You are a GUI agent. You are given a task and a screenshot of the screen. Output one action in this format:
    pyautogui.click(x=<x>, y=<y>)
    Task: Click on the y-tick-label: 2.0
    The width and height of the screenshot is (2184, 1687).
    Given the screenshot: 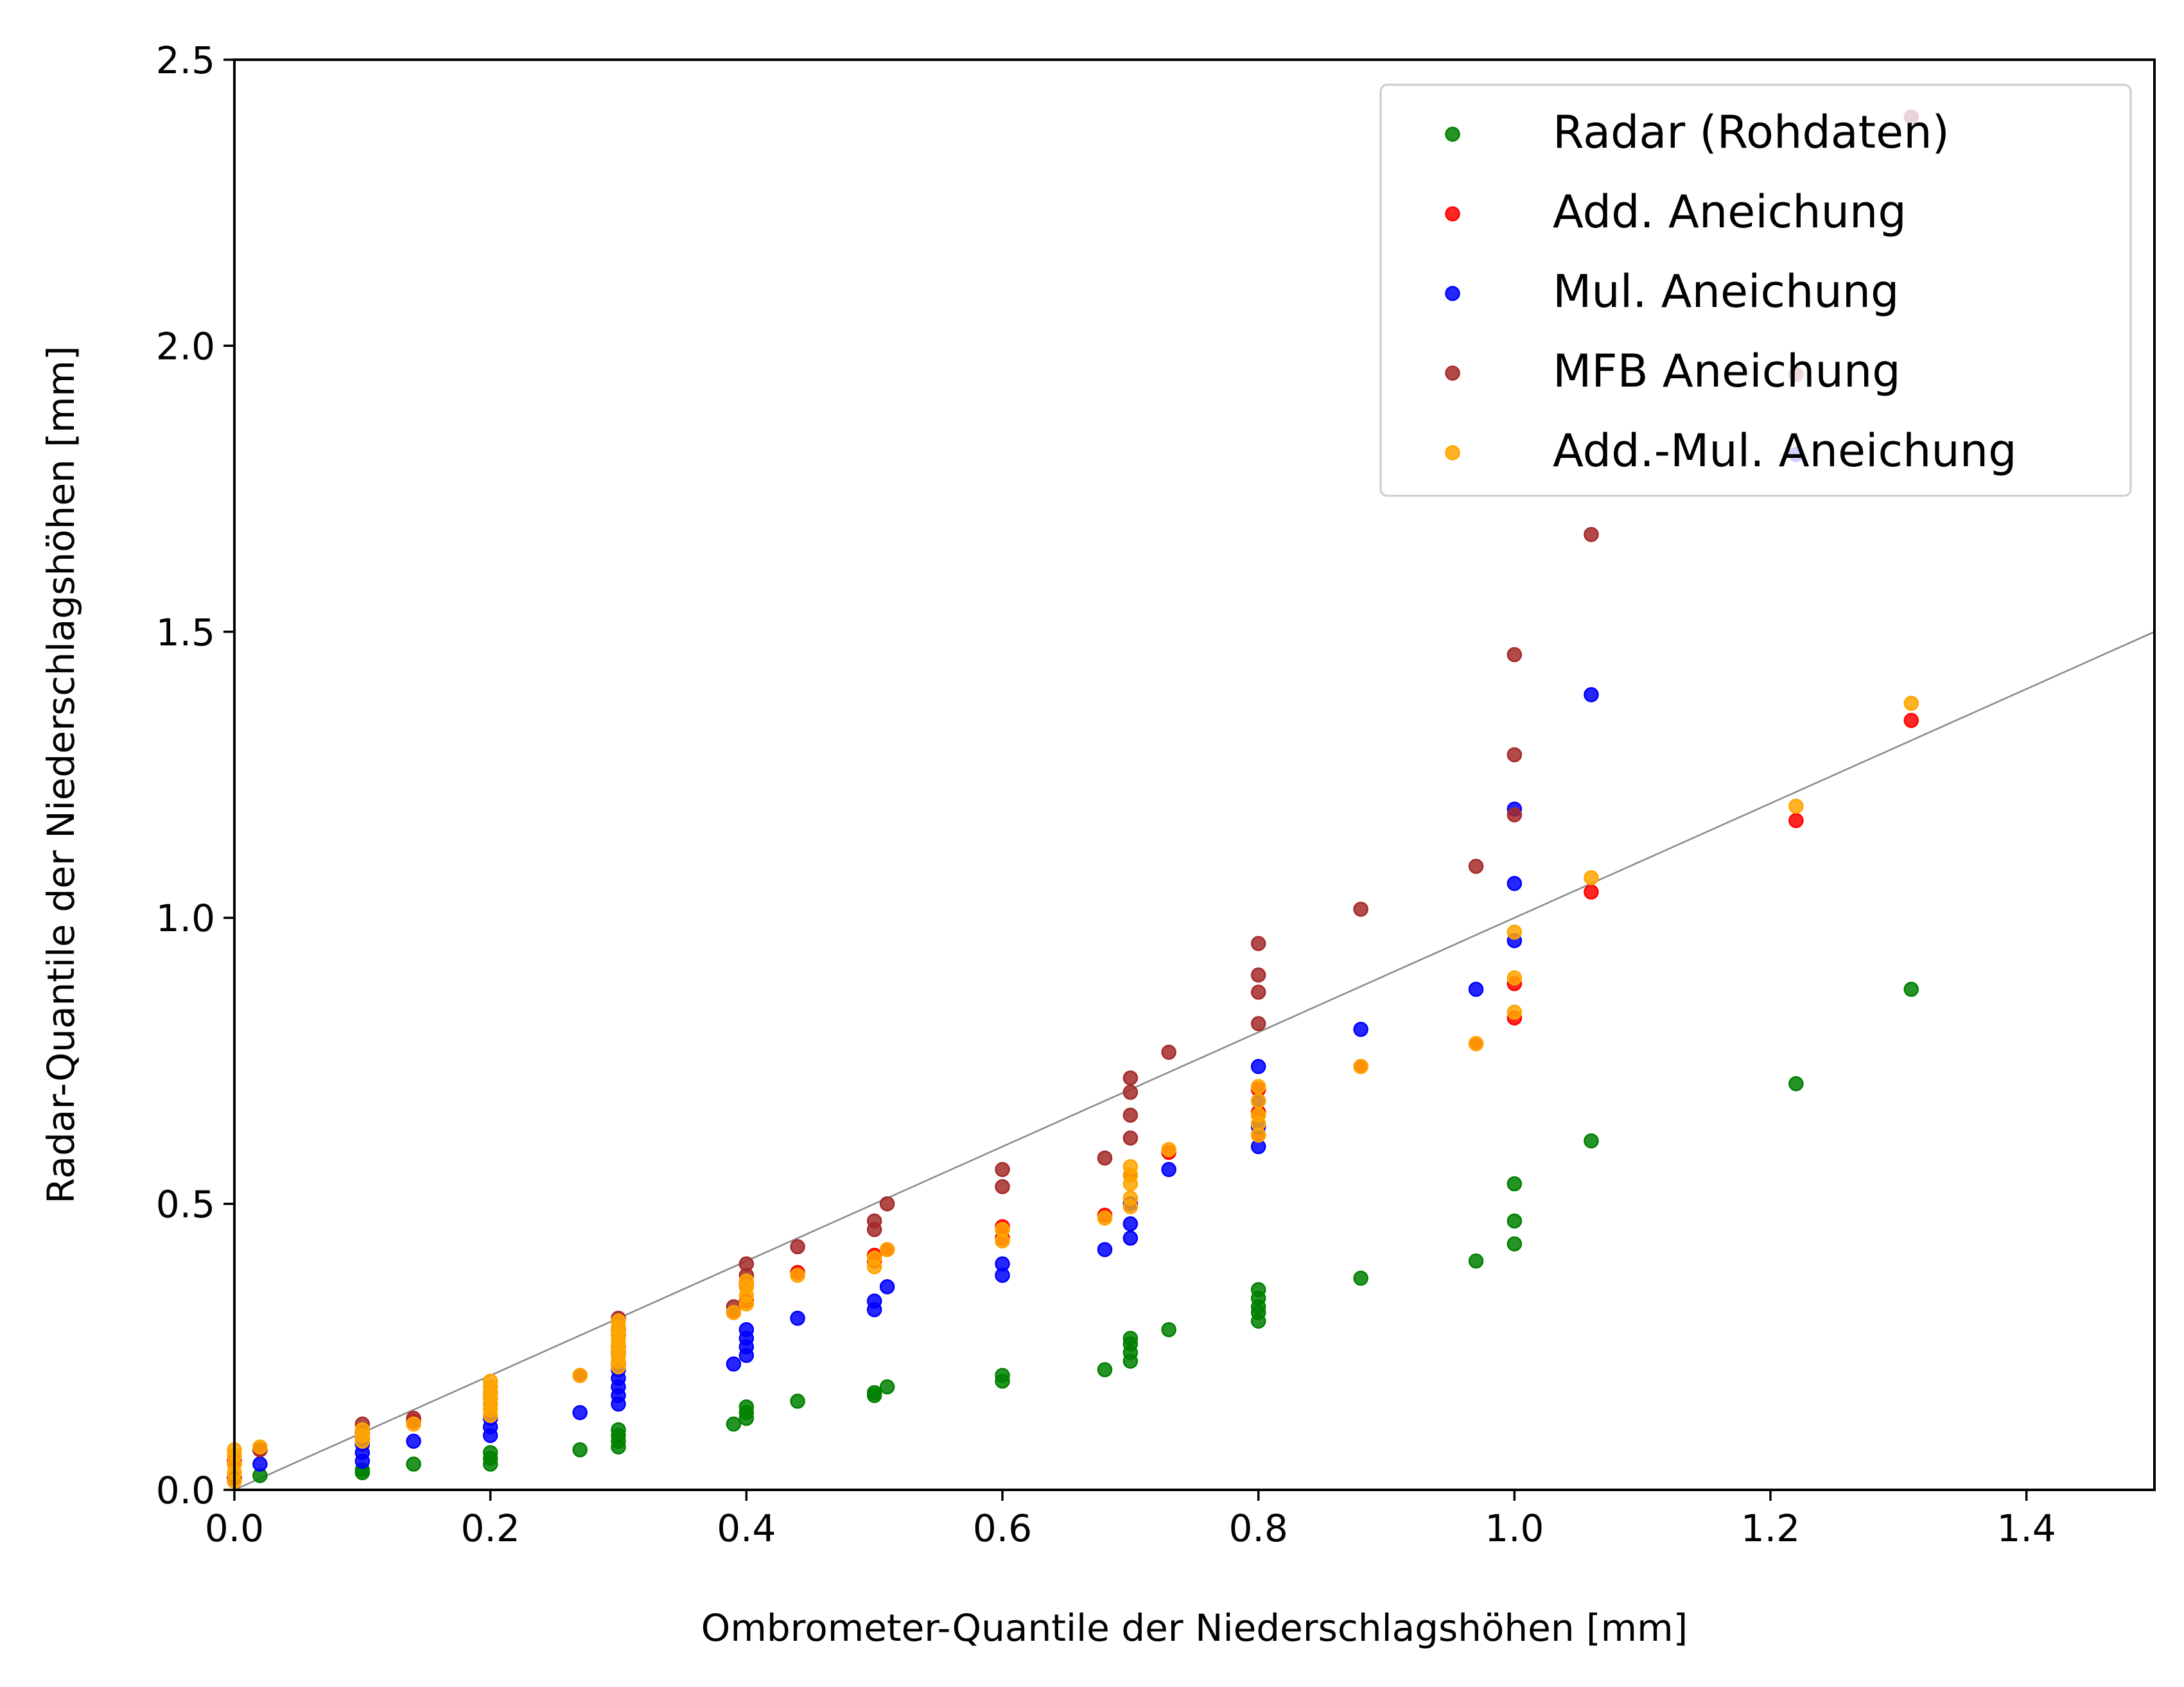 What is the action you would take?
    pyautogui.click(x=185, y=346)
    